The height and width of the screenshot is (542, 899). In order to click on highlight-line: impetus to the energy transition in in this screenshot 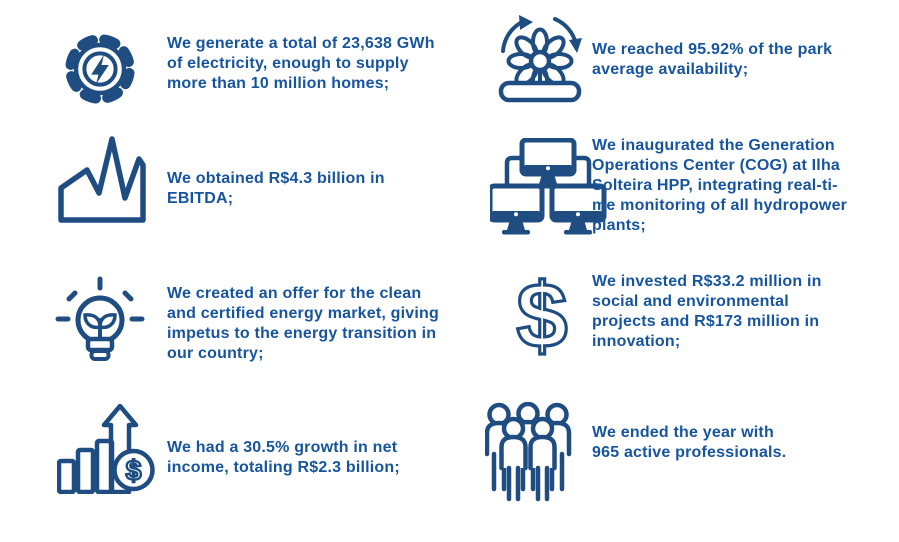, I will do `click(302, 333)`.